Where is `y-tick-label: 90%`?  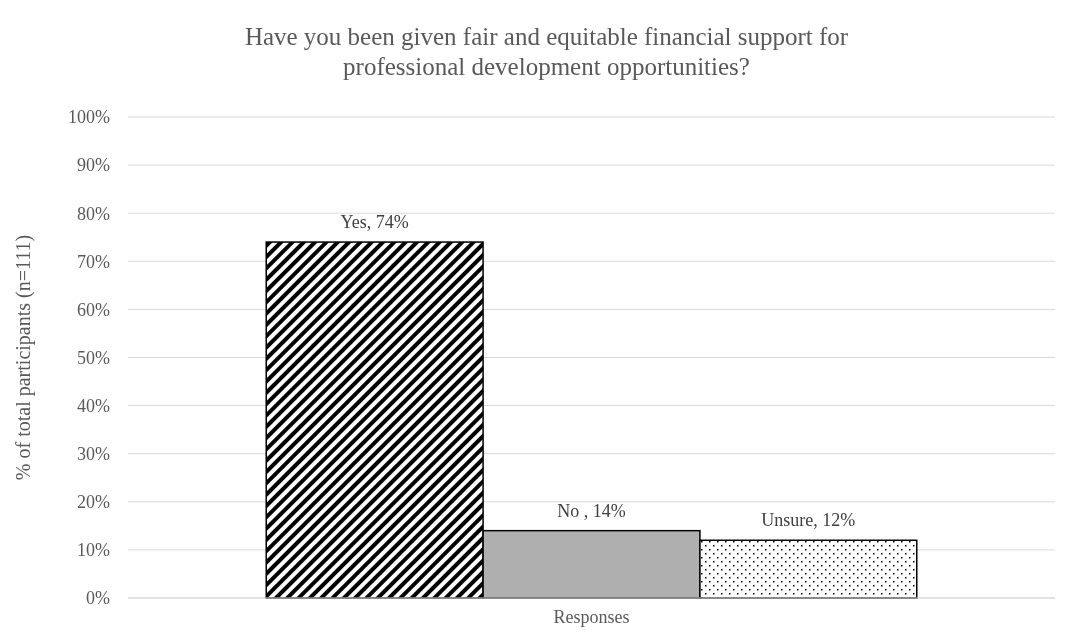
y-tick-label: 90% is located at coordinates (93, 165).